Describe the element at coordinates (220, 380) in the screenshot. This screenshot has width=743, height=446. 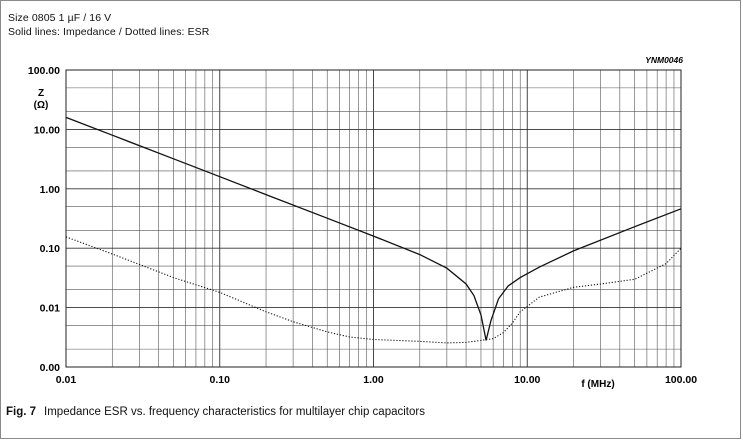
I see `x-tick-label: 0.10` at that location.